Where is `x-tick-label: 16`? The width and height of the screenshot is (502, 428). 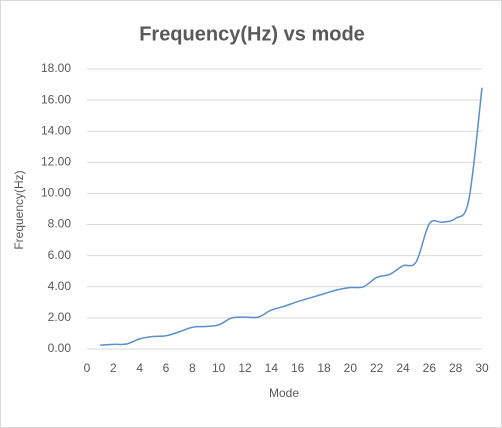 x-tick-label: 16 is located at coordinates (298, 368).